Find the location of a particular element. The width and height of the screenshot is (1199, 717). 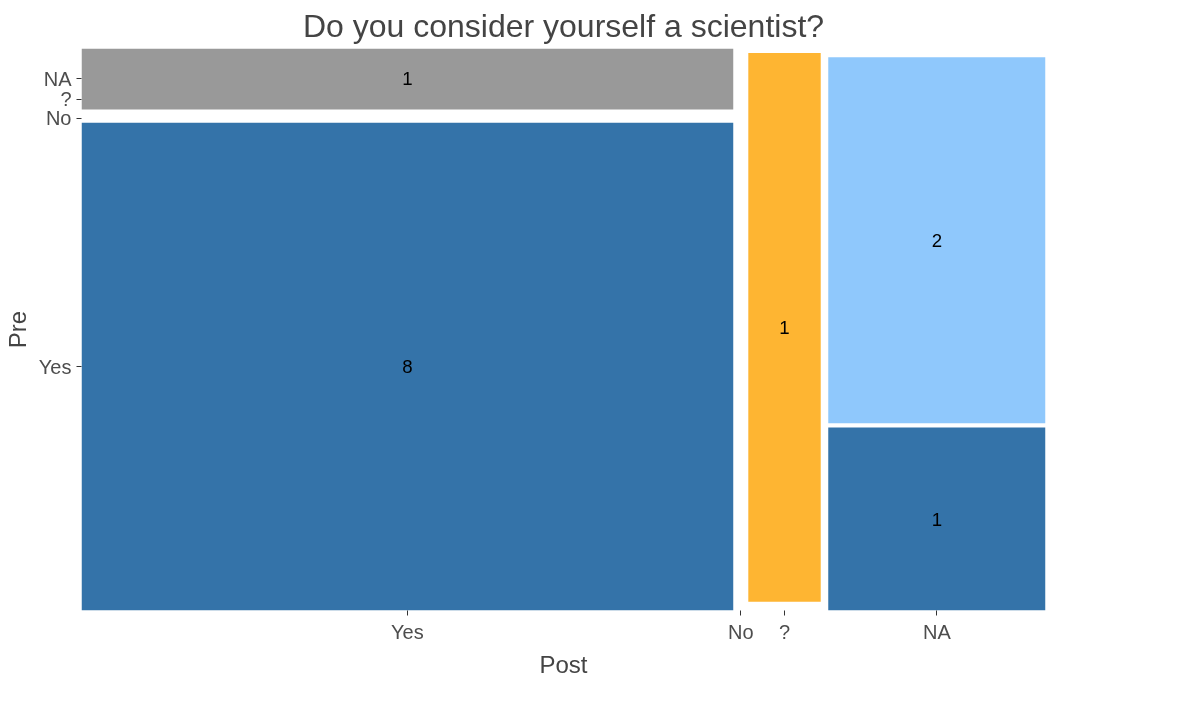

text: Pre is located at coordinates (17, 329).